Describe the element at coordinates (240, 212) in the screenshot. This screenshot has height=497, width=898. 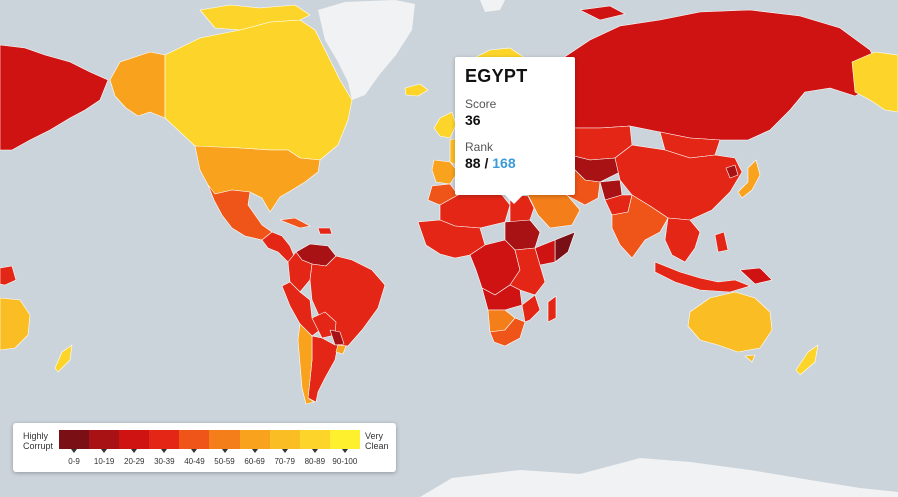
I see `country-mexico` at that location.